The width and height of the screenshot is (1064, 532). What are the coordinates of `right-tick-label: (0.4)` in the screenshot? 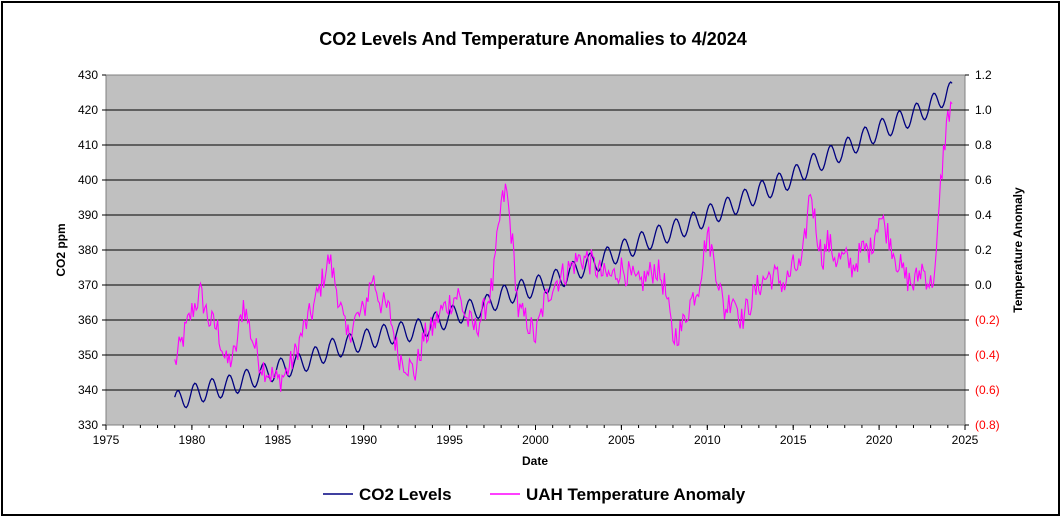 It's located at (987, 355).